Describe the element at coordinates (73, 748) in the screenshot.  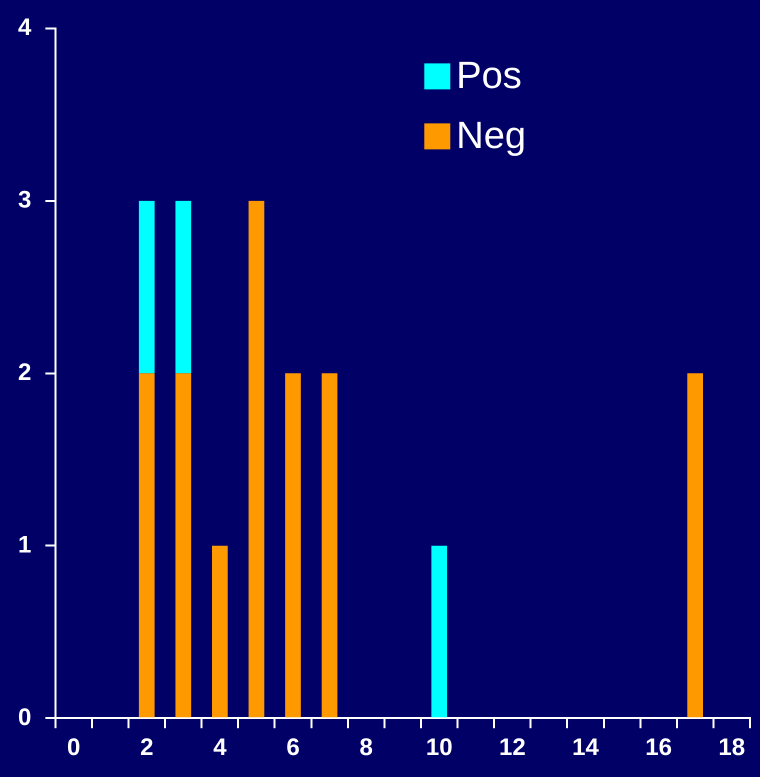
I see `x-tick-label: 0` at that location.